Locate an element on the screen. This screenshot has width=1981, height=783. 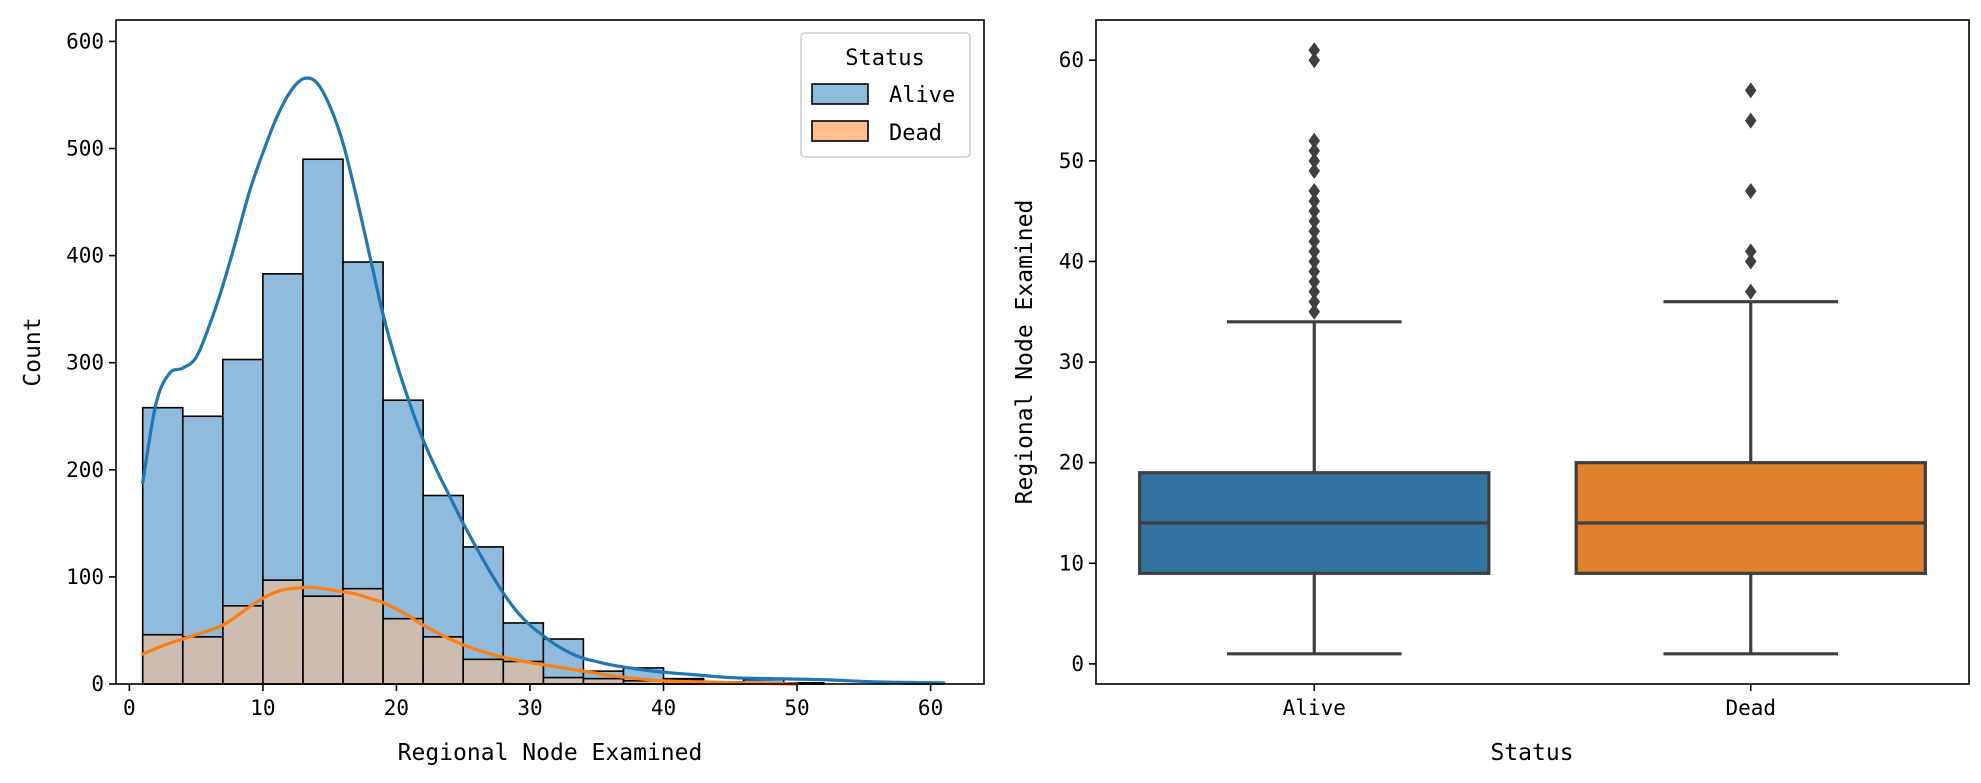
boxplot-y-tick-label: 10 is located at coordinates (1071, 563).